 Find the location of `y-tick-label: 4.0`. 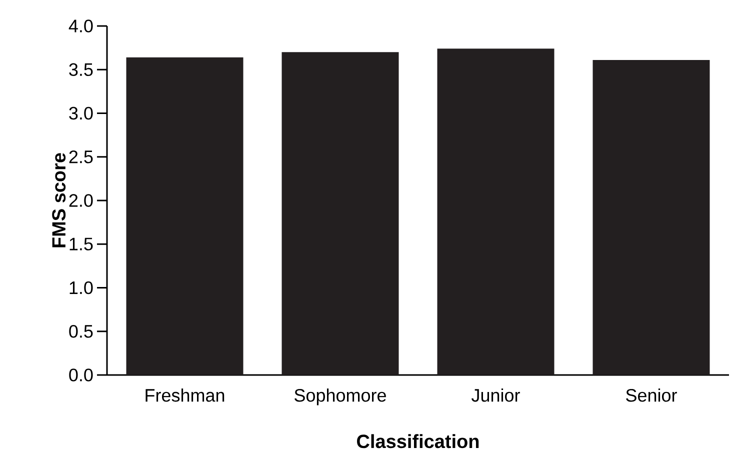

y-tick-label: 4.0 is located at coordinates (80, 26).